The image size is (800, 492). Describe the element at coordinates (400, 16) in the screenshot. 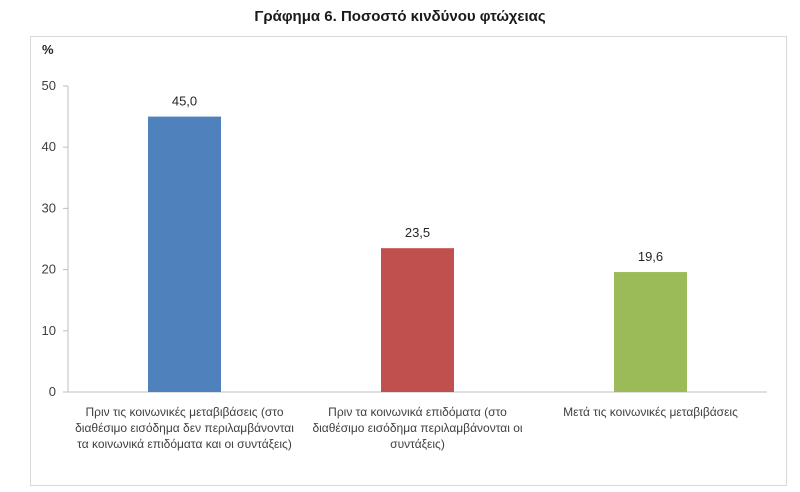

I see `chart-title: Γράφημα 6. Ποσοστό κινδύνου φτώχειας` at that location.